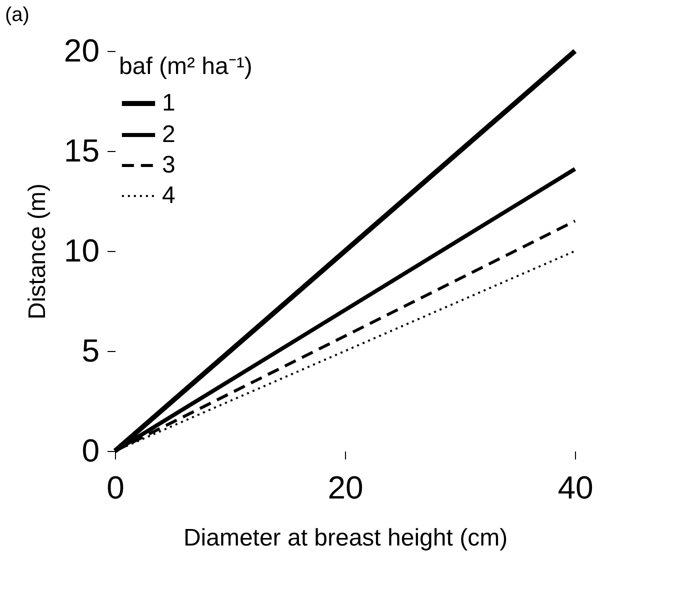  Describe the element at coordinates (82, 150) in the screenshot. I see `y-tick-label: 15` at that location.